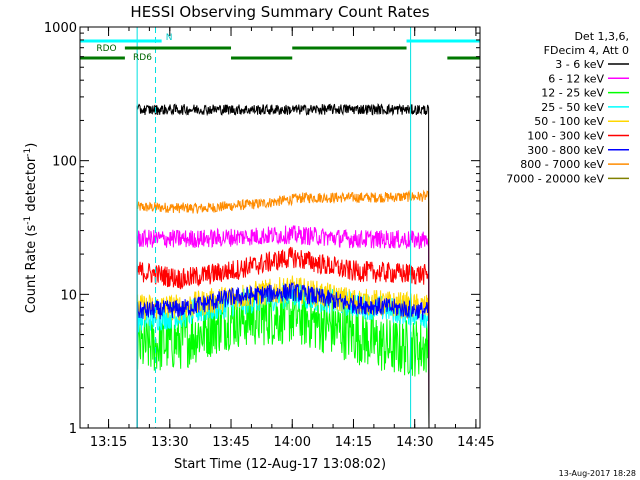 The width and height of the screenshot is (640, 480). I want to click on legend-header-line: Det 1,3,6,, so click(601, 36).